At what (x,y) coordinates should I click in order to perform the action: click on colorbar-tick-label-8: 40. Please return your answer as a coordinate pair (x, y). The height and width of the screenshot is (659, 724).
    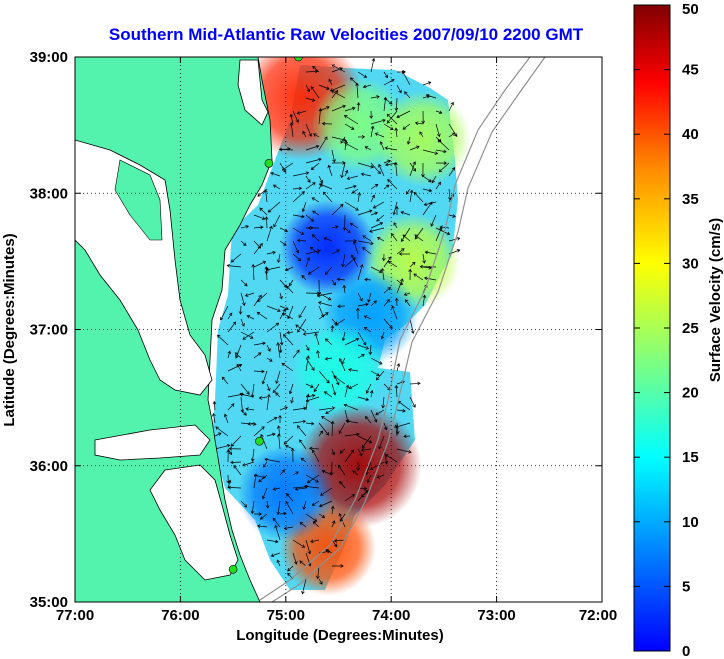
    Looking at the image, I should click on (690, 134).